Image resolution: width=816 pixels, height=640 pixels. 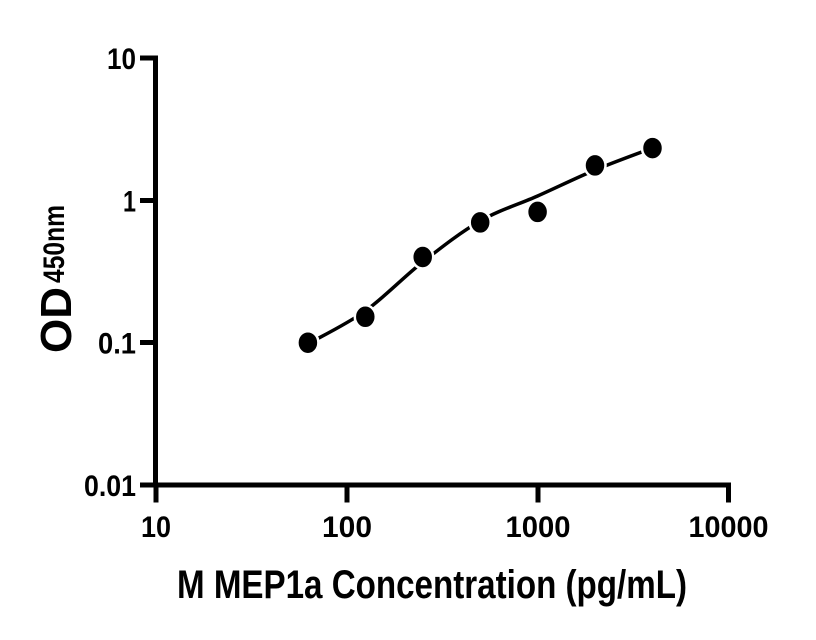 What do you see at coordinates (729, 527) in the screenshot?
I see `x-tick-label-10000: 10000` at bounding box center [729, 527].